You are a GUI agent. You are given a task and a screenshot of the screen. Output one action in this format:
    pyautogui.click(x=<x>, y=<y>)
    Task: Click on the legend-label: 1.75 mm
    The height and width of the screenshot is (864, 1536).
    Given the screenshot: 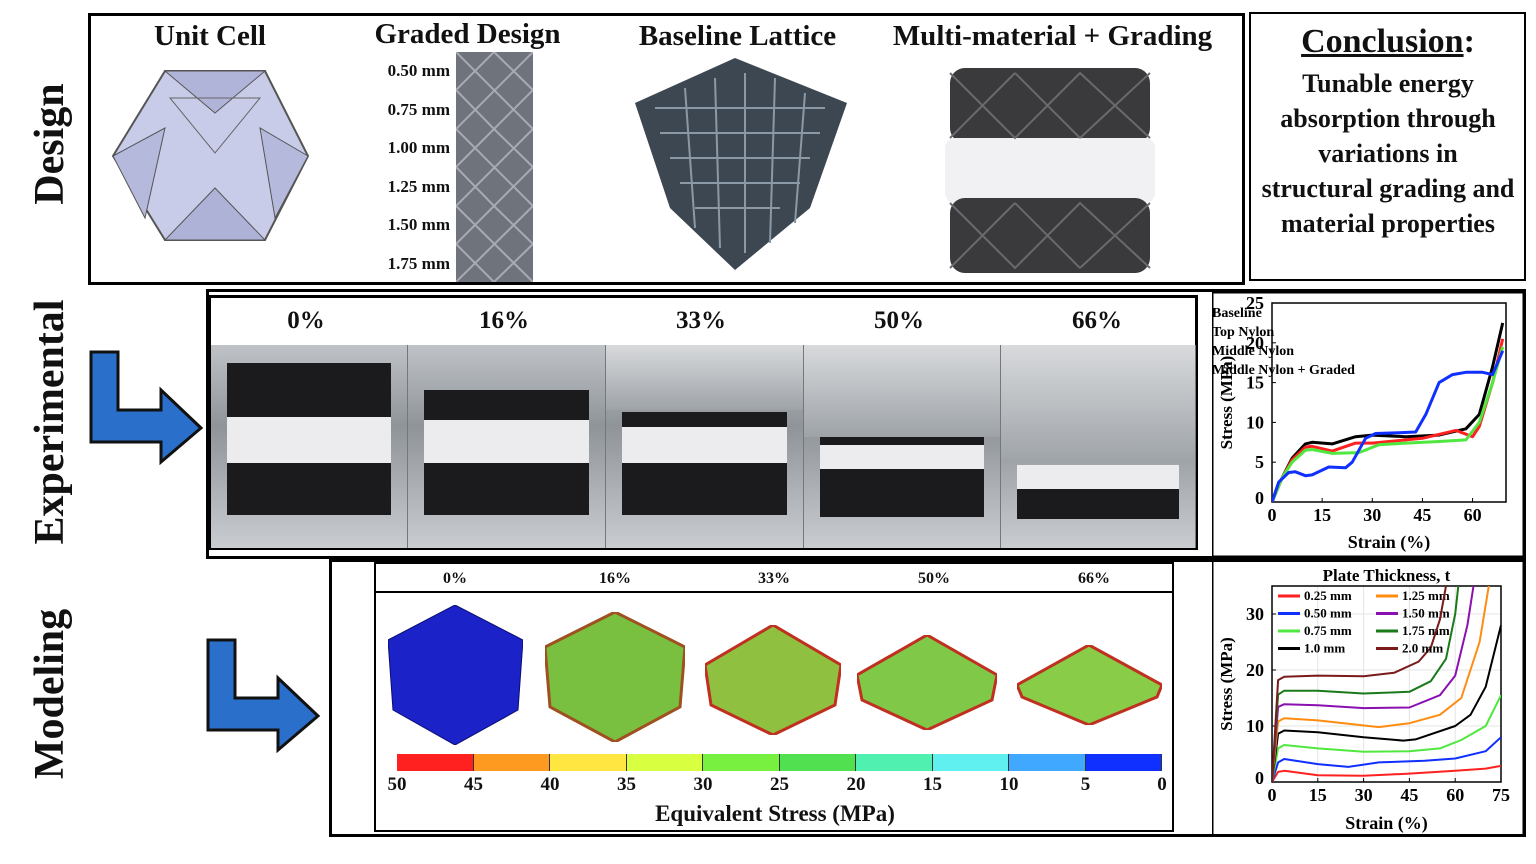 What is the action you would take?
    pyautogui.click(x=1426, y=630)
    